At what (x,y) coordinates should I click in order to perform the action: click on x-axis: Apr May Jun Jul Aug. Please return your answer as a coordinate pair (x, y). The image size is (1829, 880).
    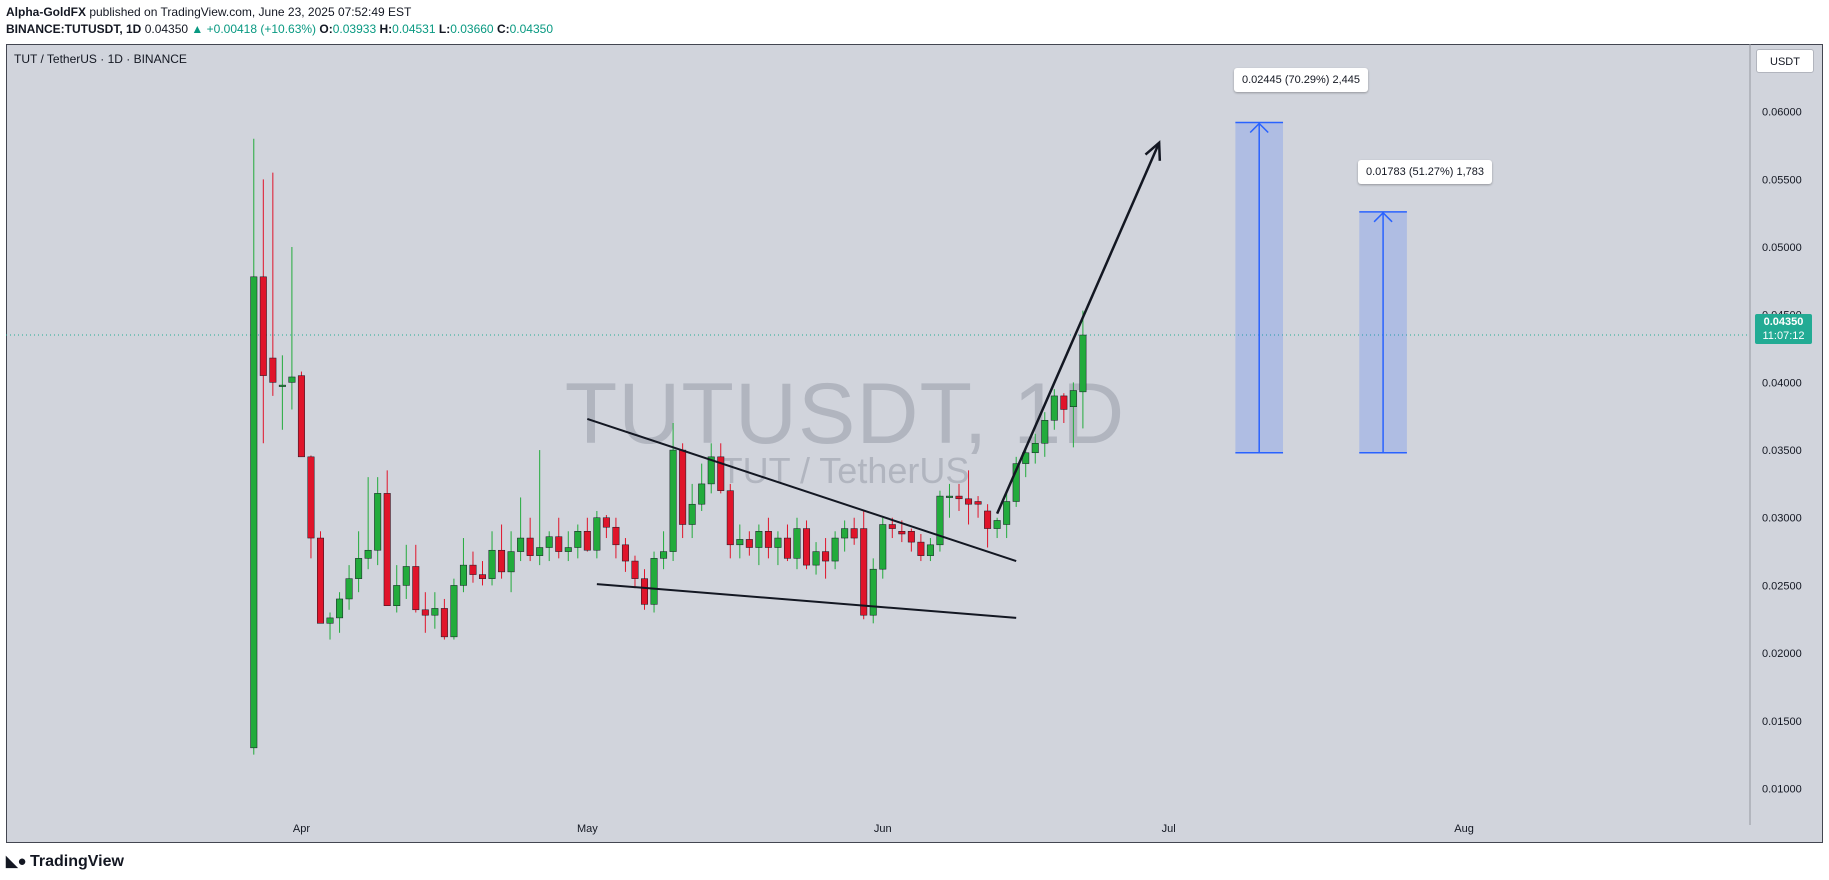
    Looking at the image, I should click on (883, 829).